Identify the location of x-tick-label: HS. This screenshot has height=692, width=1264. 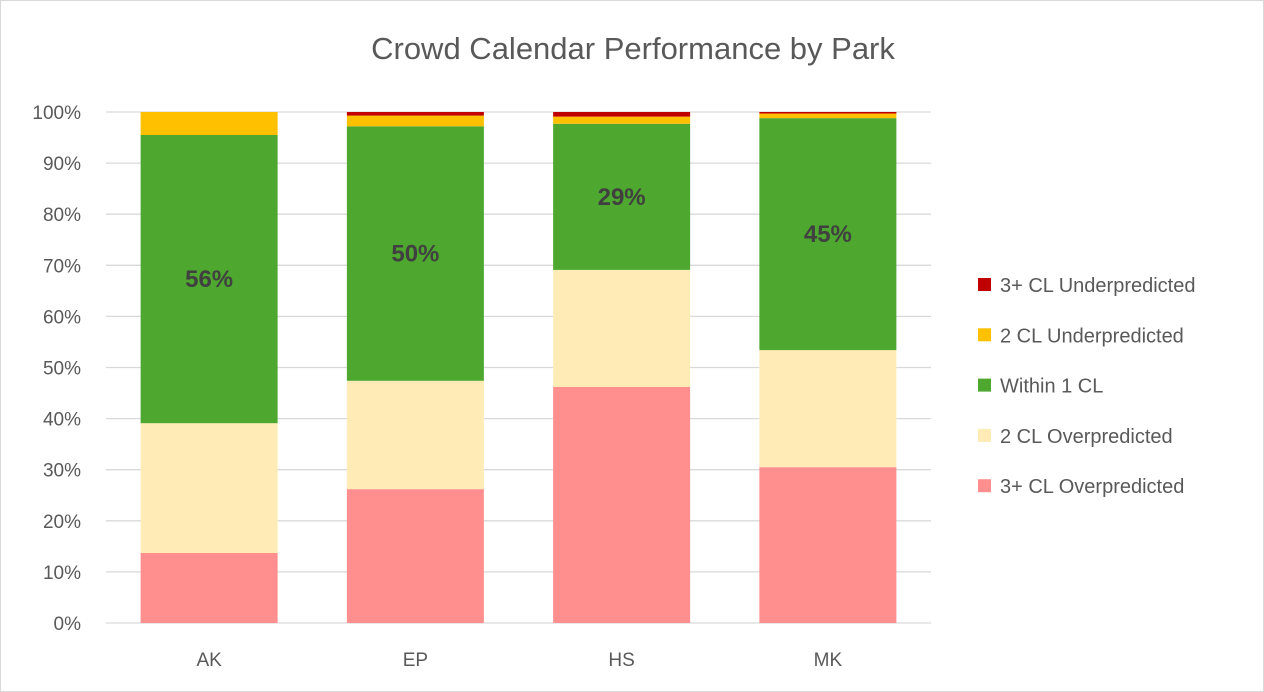
(621, 660).